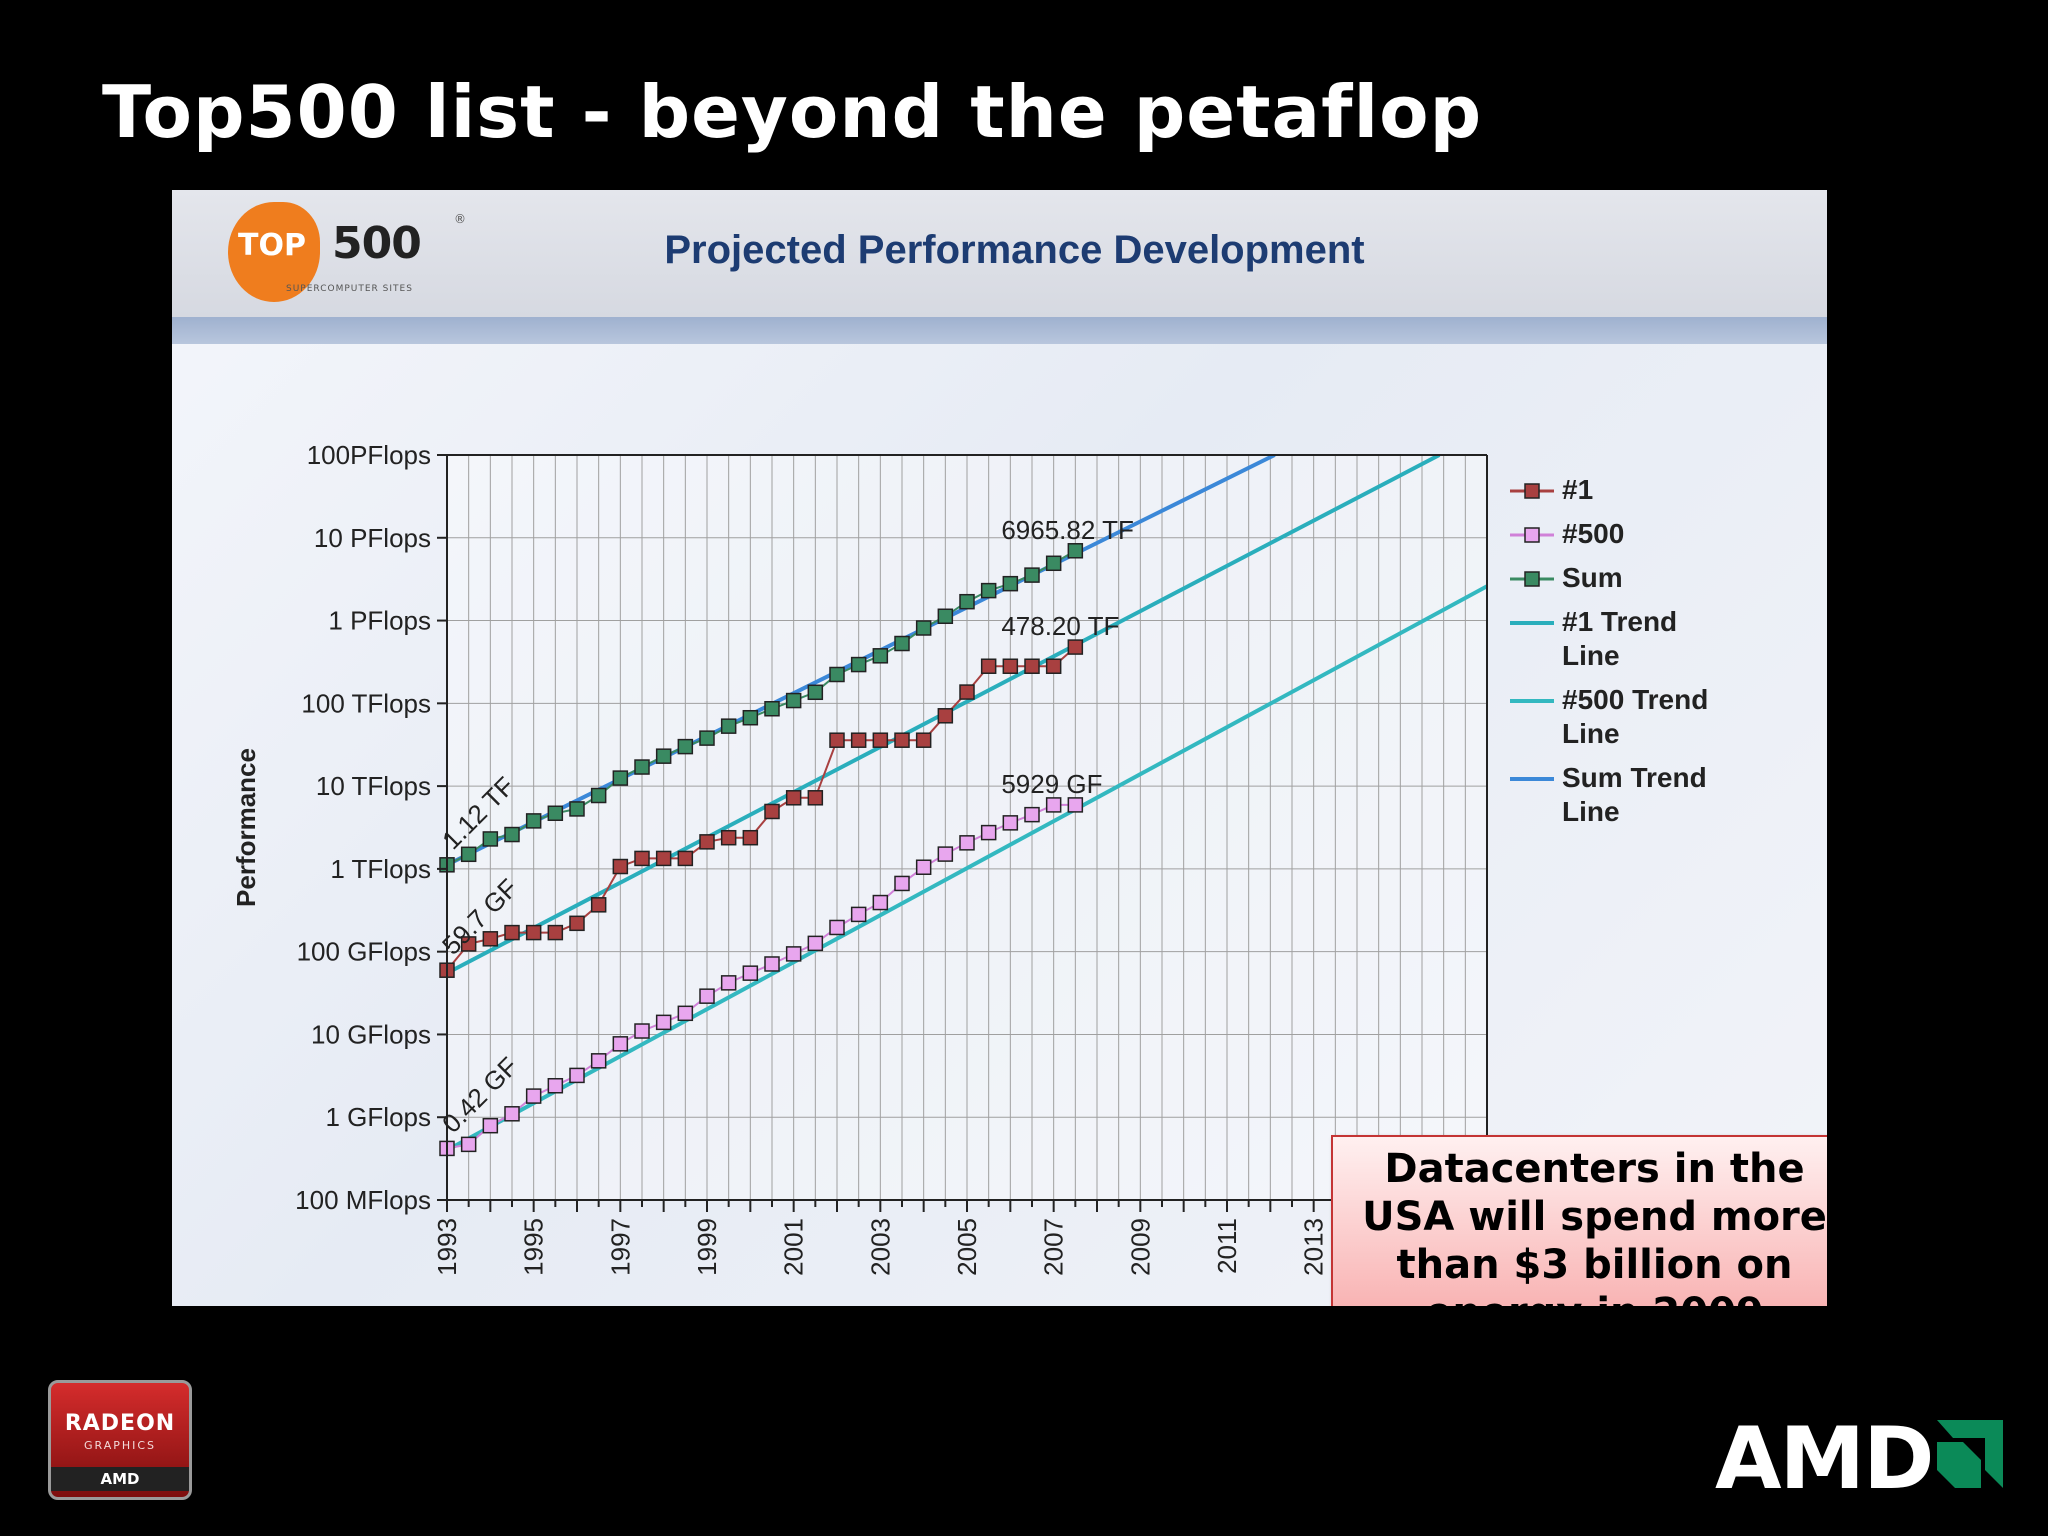 The width and height of the screenshot is (2048, 1536). Describe the element at coordinates (363, 1200) in the screenshot. I see `y-tick-label: 100 MFlops` at that location.